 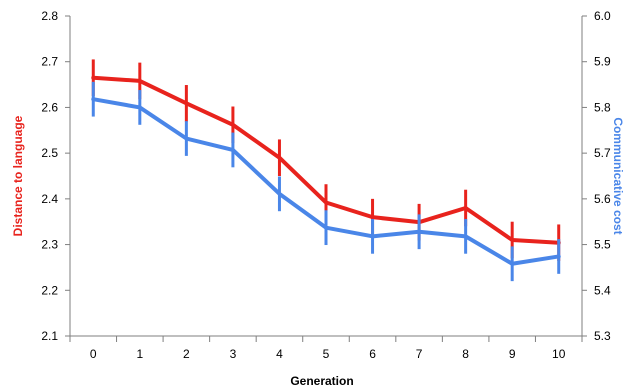 I want to click on x-tick-label: 6, so click(x=372, y=354).